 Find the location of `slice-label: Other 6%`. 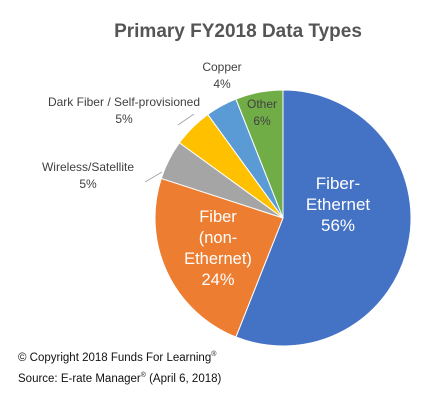

slice-label: Other 6% is located at coordinates (262, 112).